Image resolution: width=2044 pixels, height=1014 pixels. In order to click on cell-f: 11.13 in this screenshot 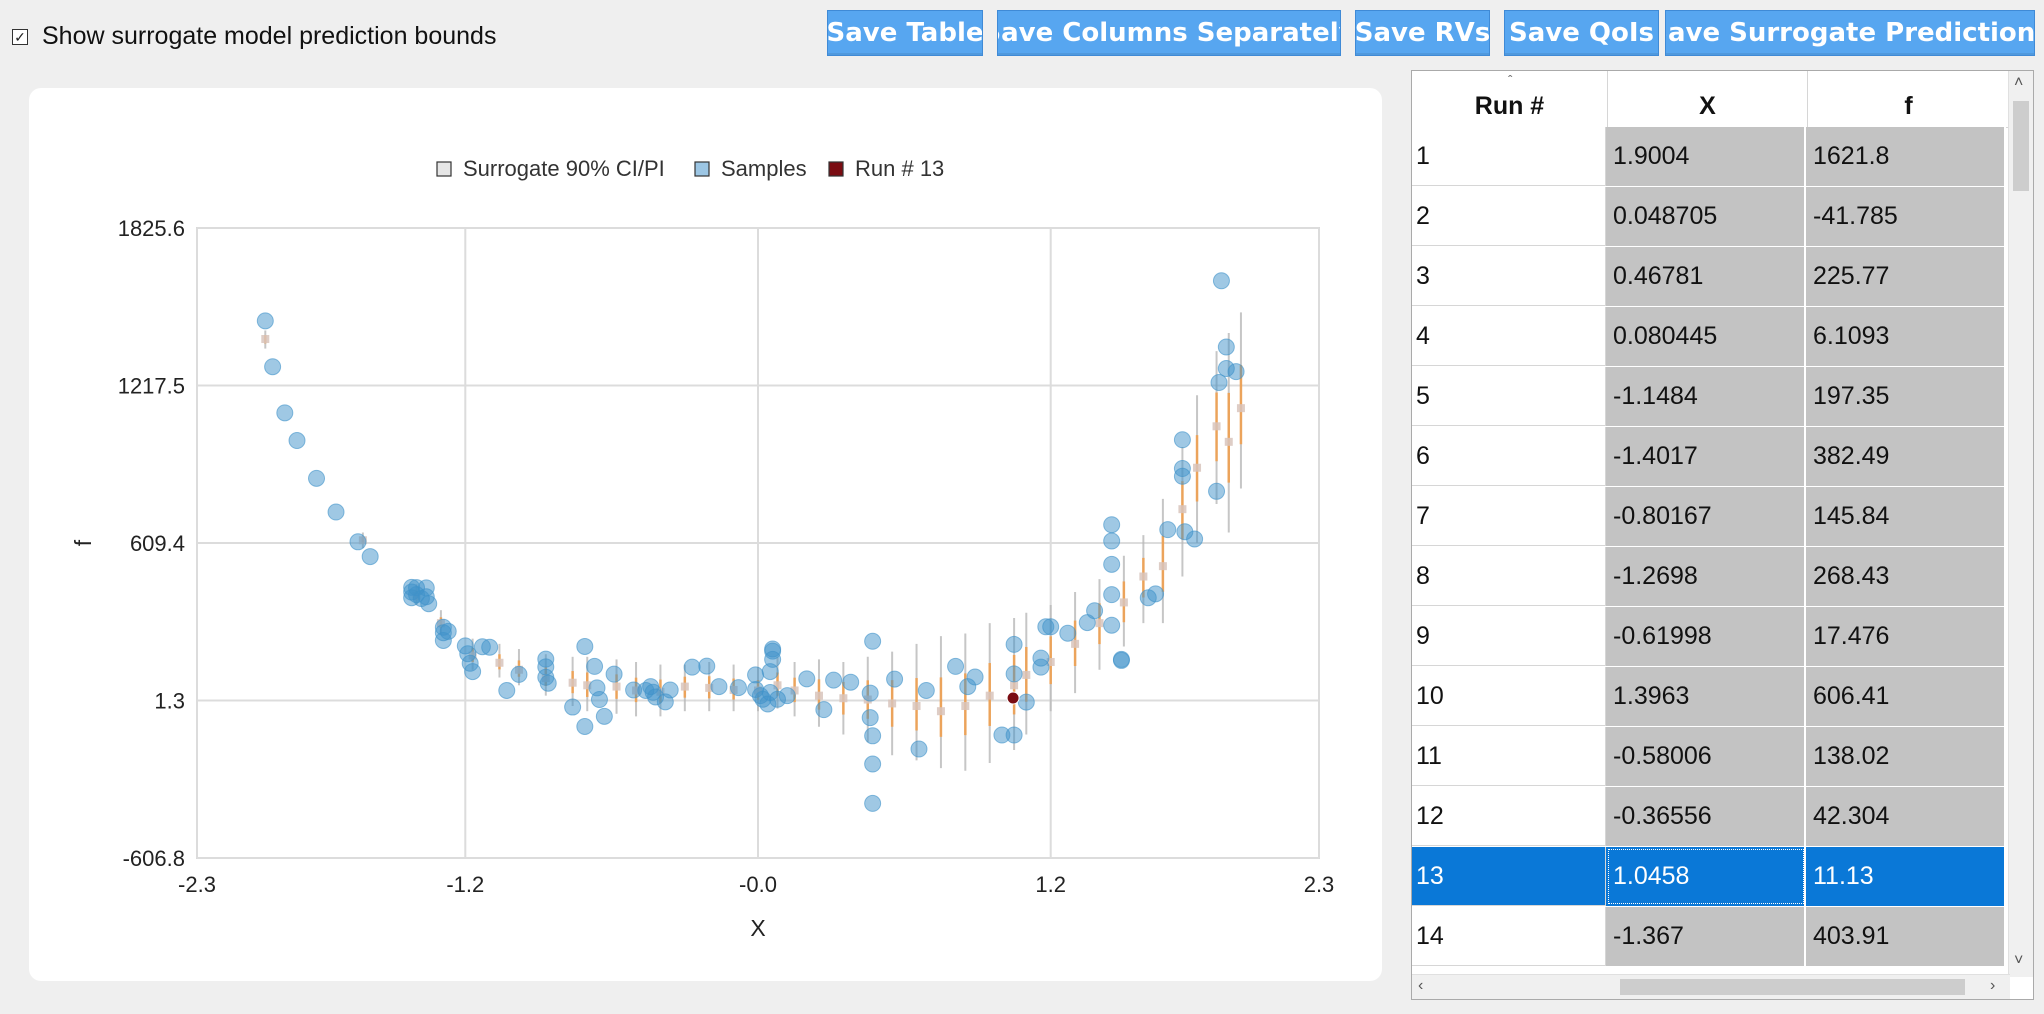, I will do `click(1906, 876)`.